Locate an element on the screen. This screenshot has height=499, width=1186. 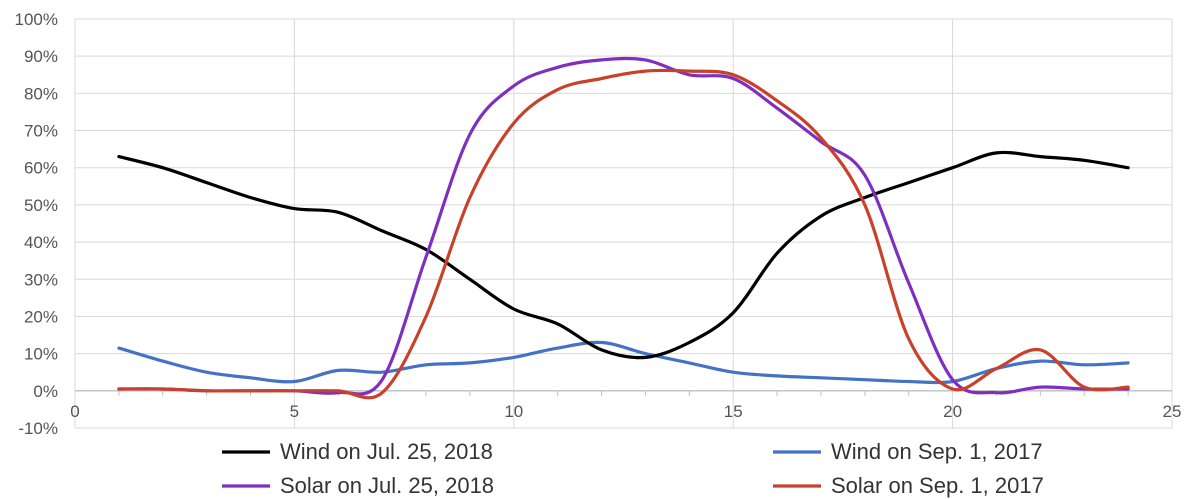
x-tick-label: 10 is located at coordinates (513, 411).